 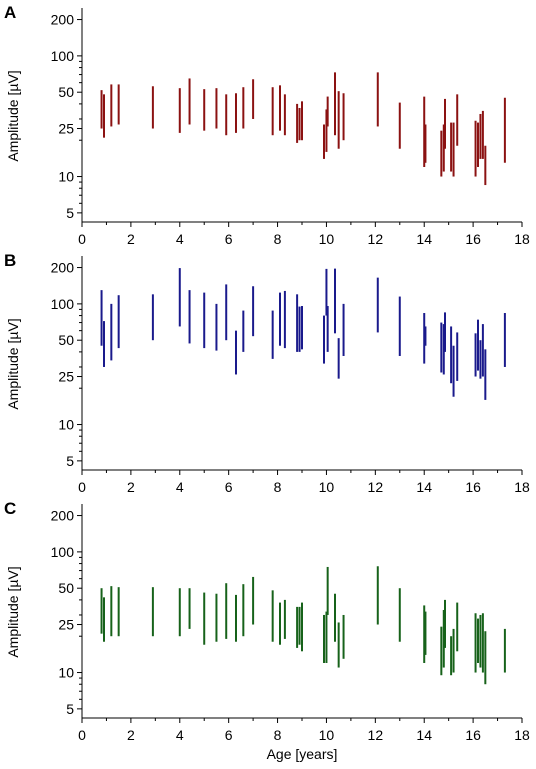 I want to click on panel-label: A, so click(x=10, y=12).